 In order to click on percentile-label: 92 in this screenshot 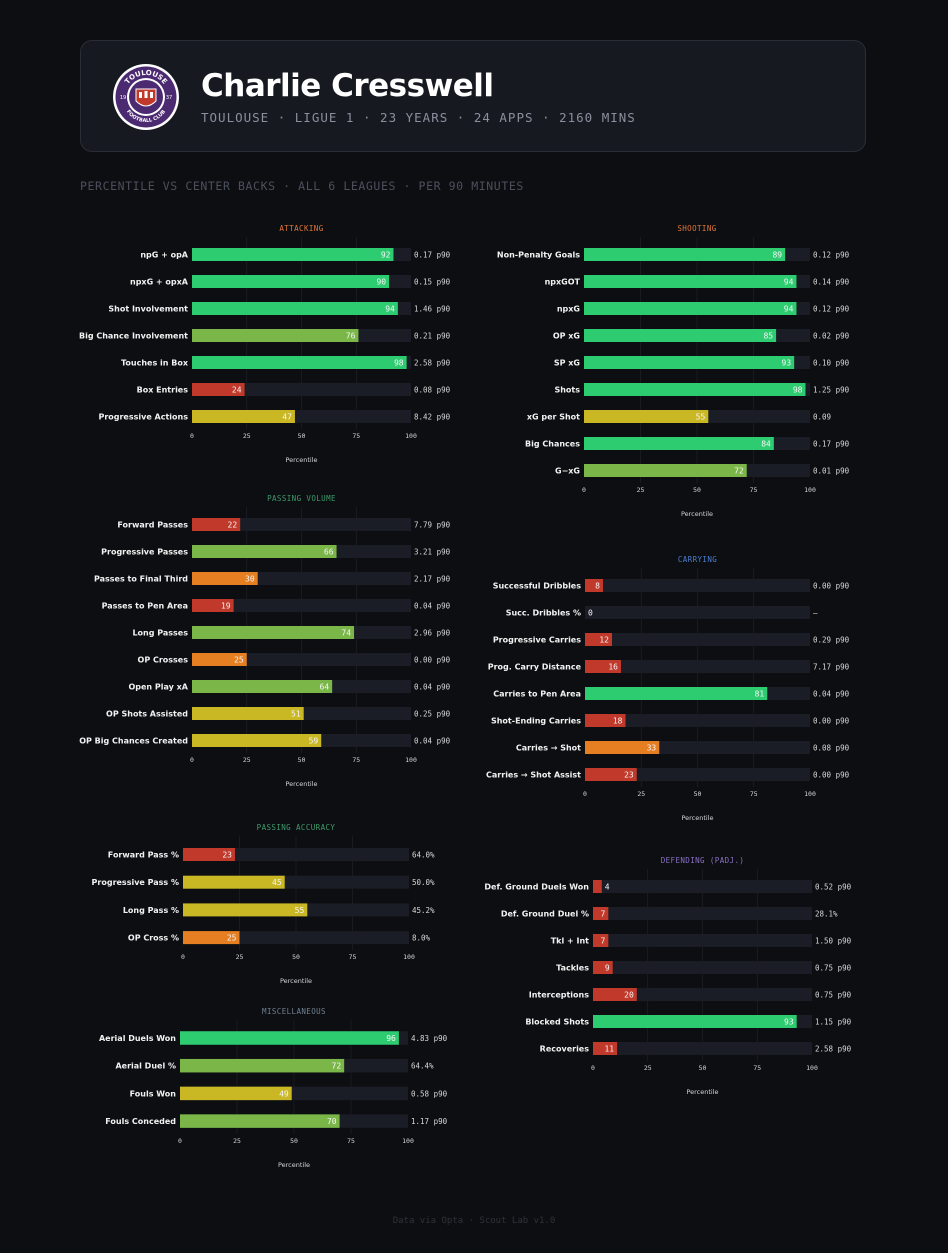, I will do `click(386, 255)`.